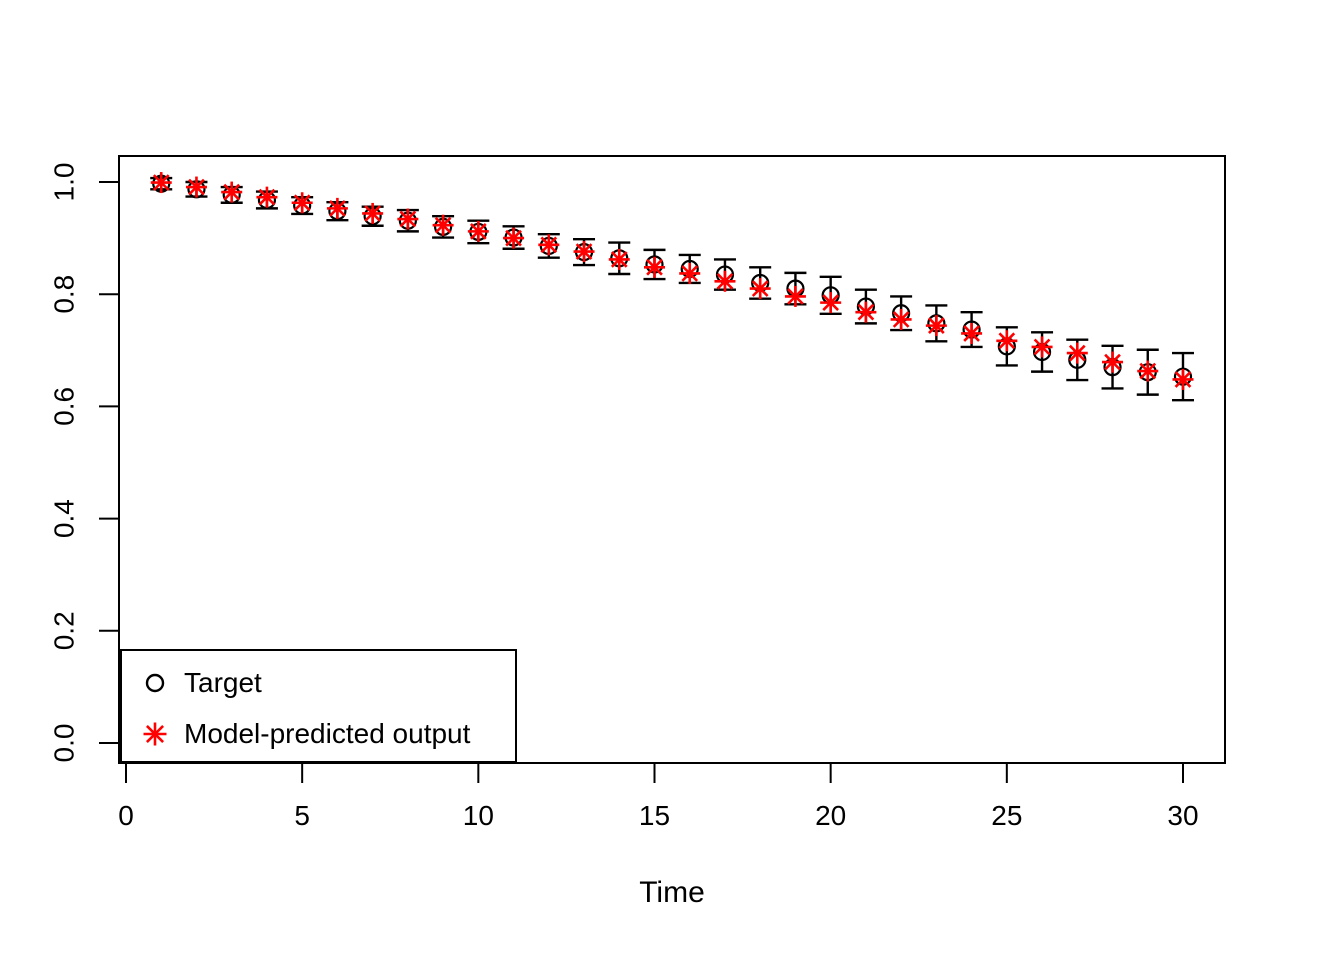 The height and width of the screenshot is (960, 1344). What do you see at coordinates (478, 815) in the screenshot?
I see `x-tick-label: 10` at bounding box center [478, 815].